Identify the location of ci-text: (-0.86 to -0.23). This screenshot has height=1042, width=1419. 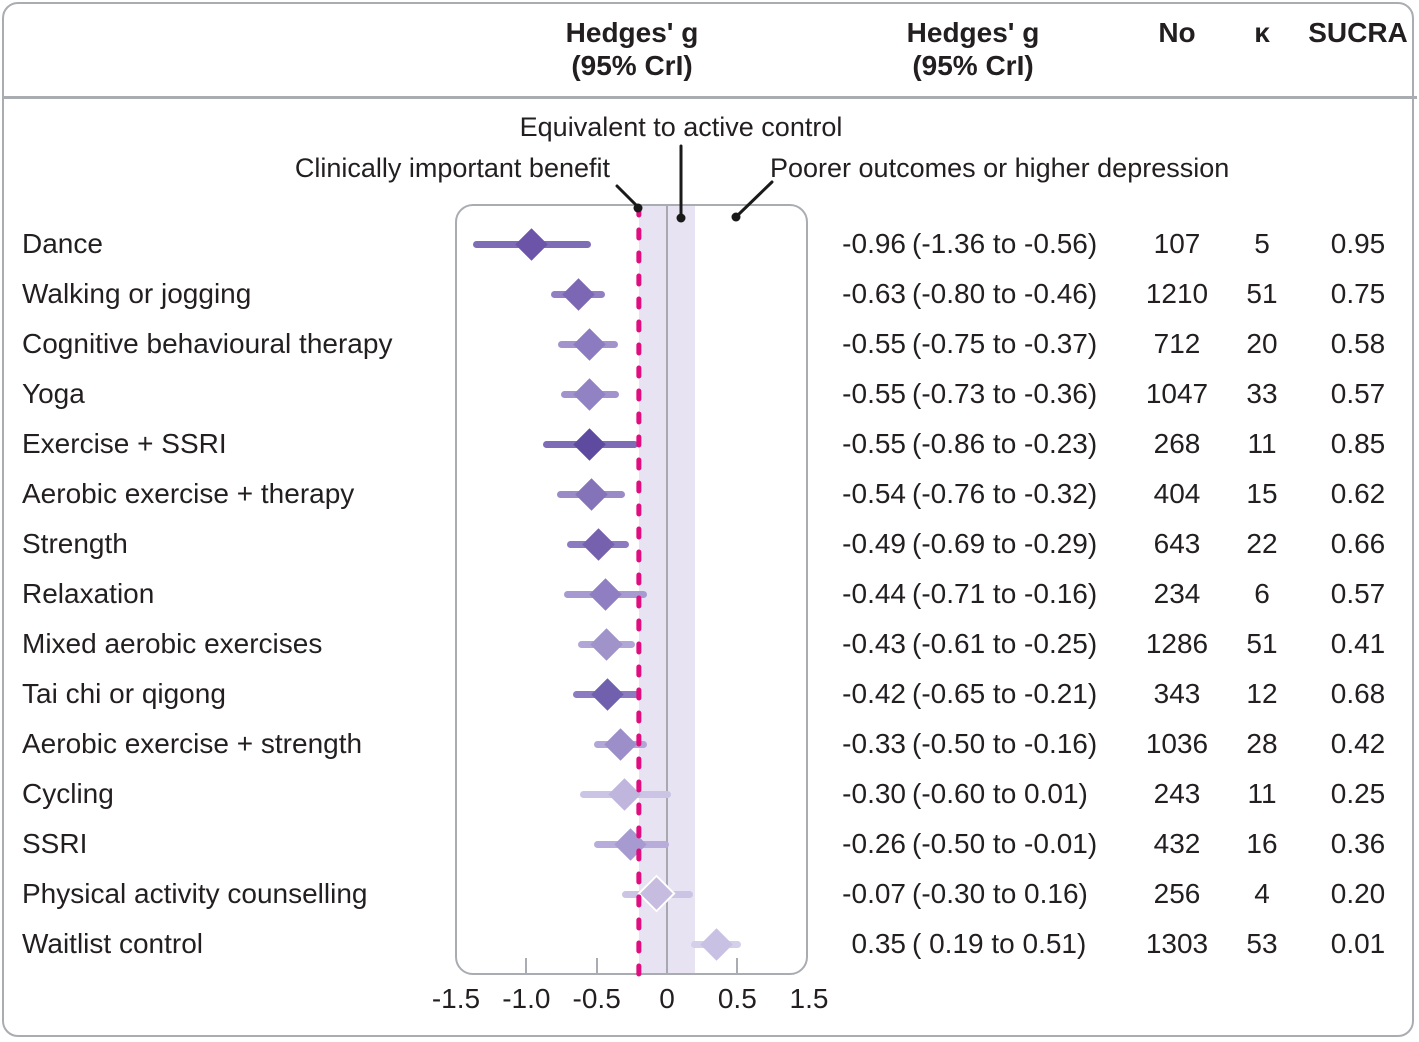
(1005, 443).